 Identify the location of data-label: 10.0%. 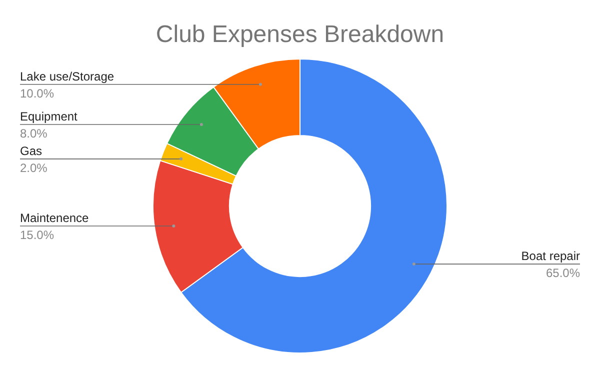
(37, 93).